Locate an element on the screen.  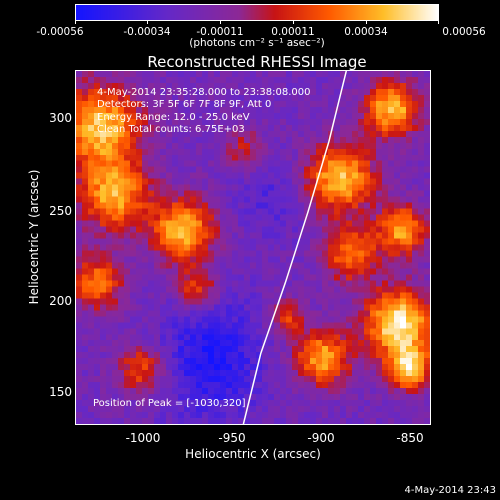
y-tick-label: 300 is located at coordinates (60, 118).